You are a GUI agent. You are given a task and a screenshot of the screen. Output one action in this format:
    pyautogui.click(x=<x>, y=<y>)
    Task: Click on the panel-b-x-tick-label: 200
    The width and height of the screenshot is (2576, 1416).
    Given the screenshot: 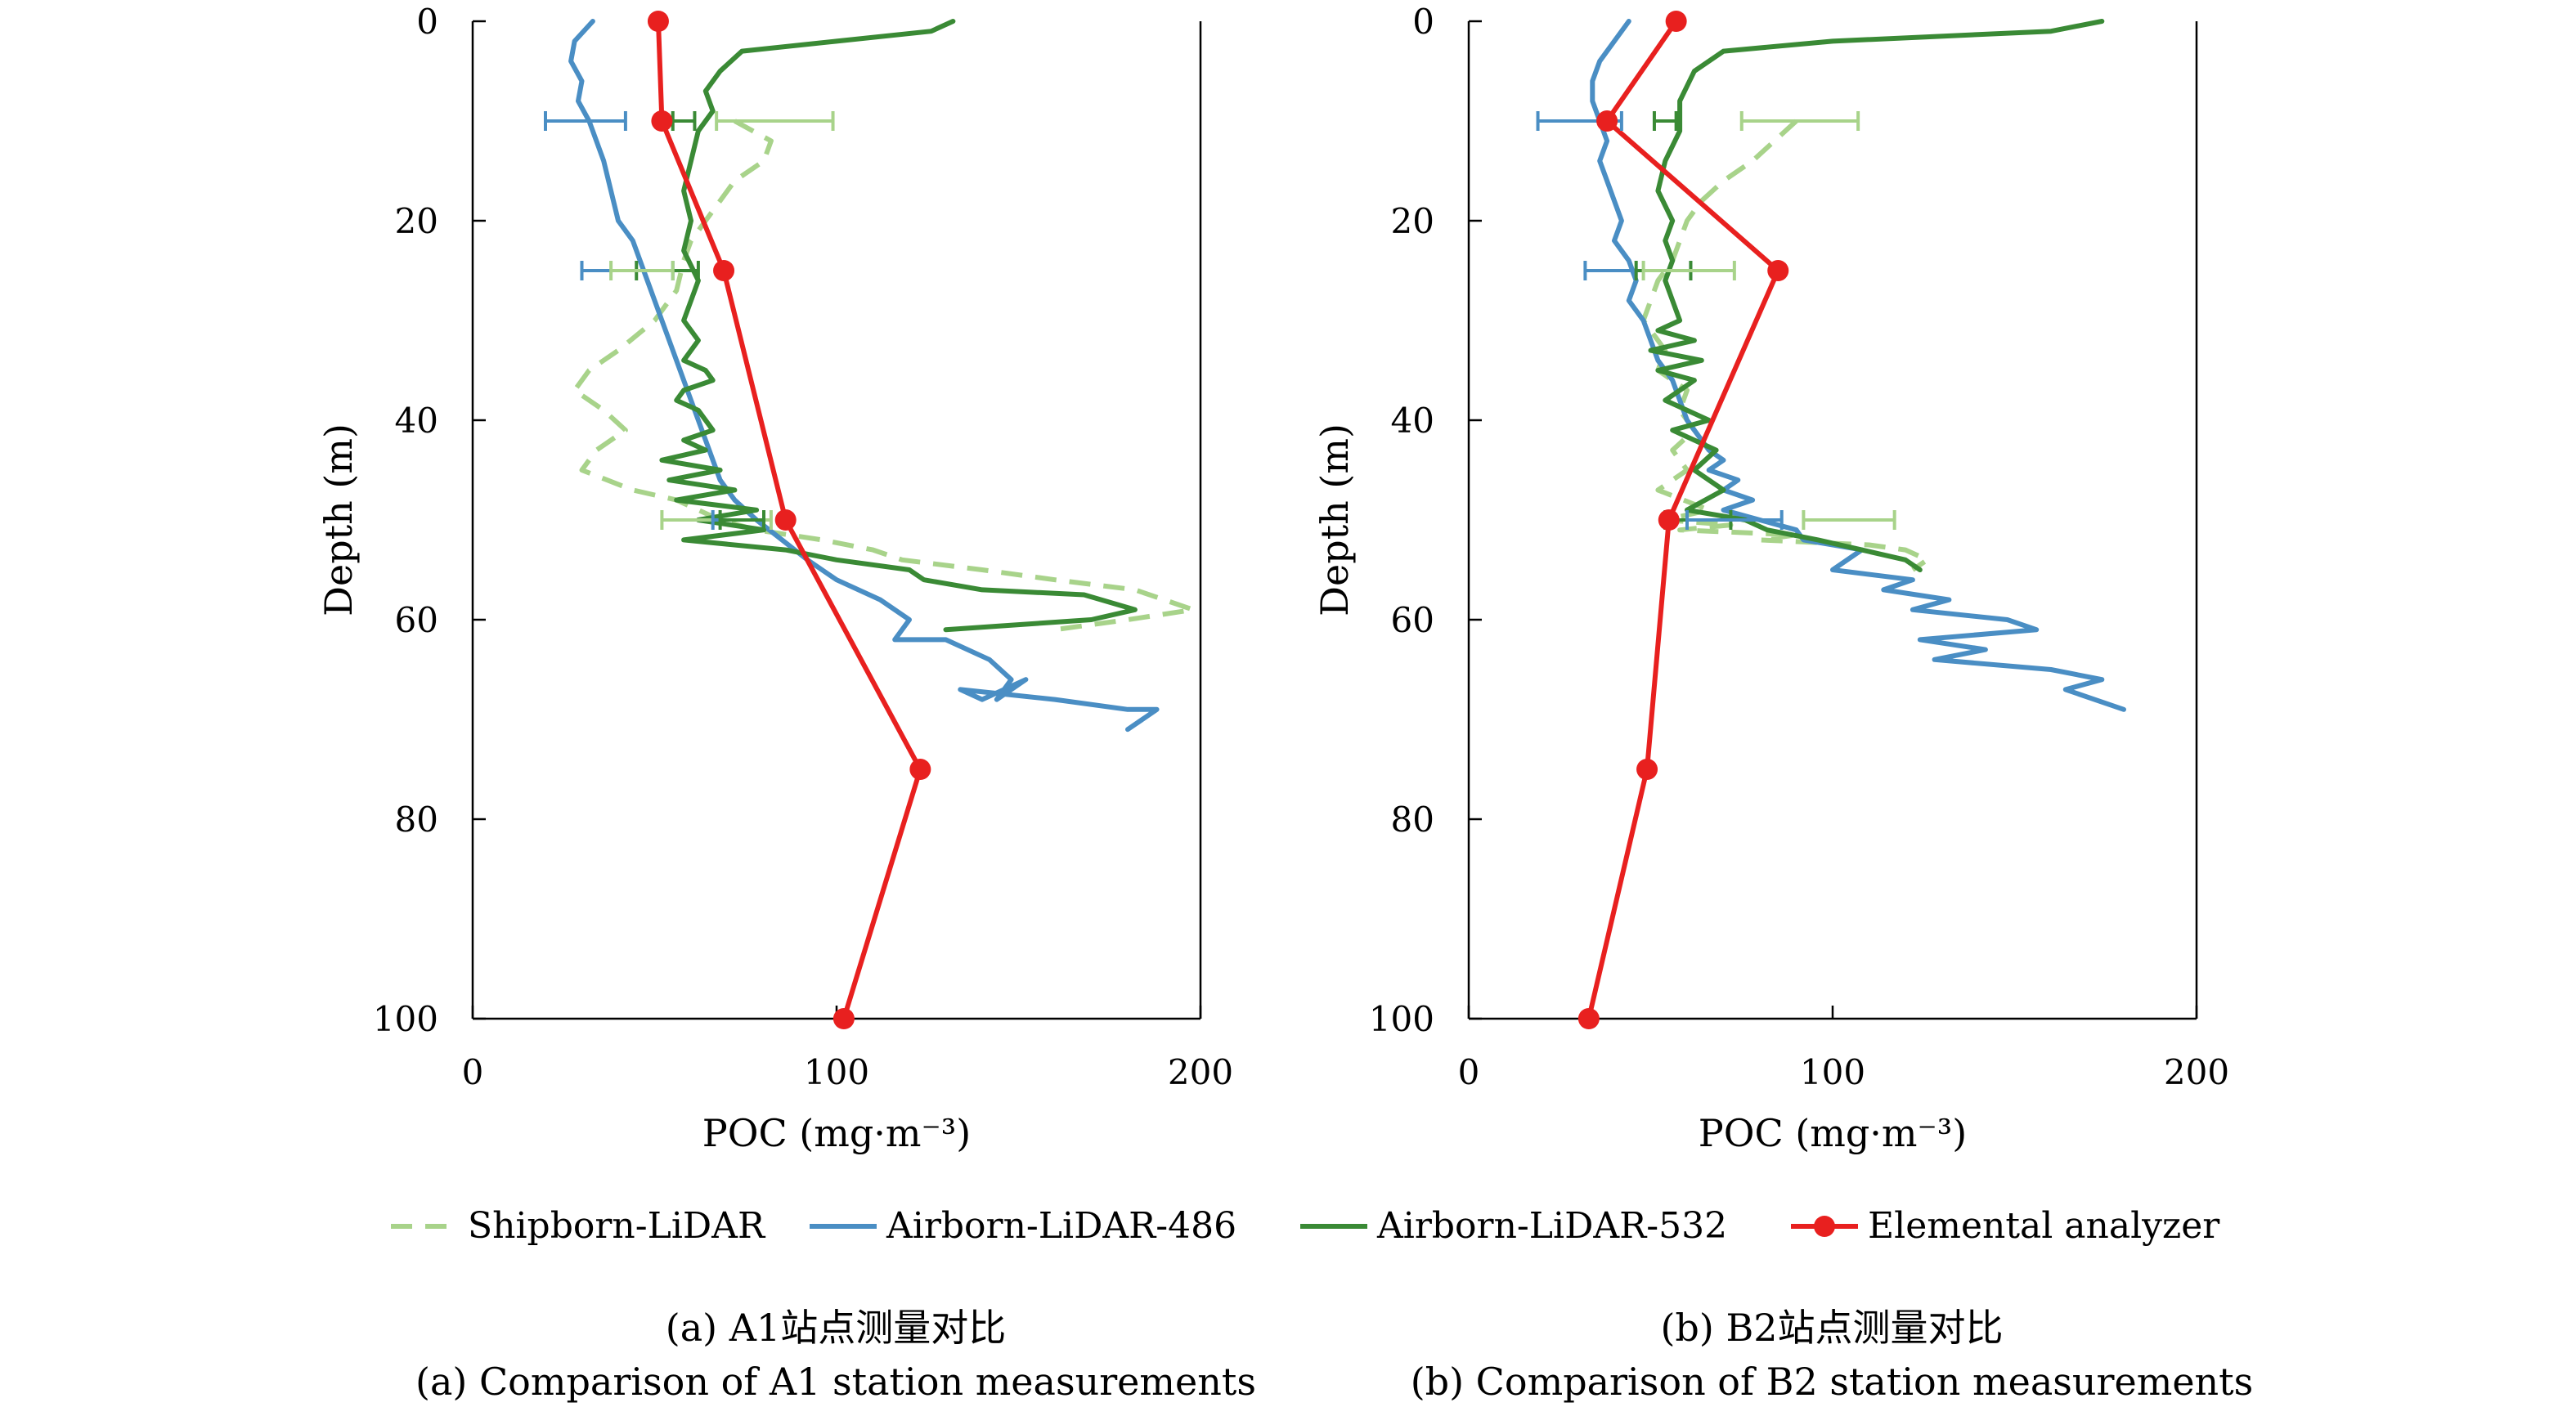 What is the action you would take?
    pyautogui.click(x=2196, y=1072)
    